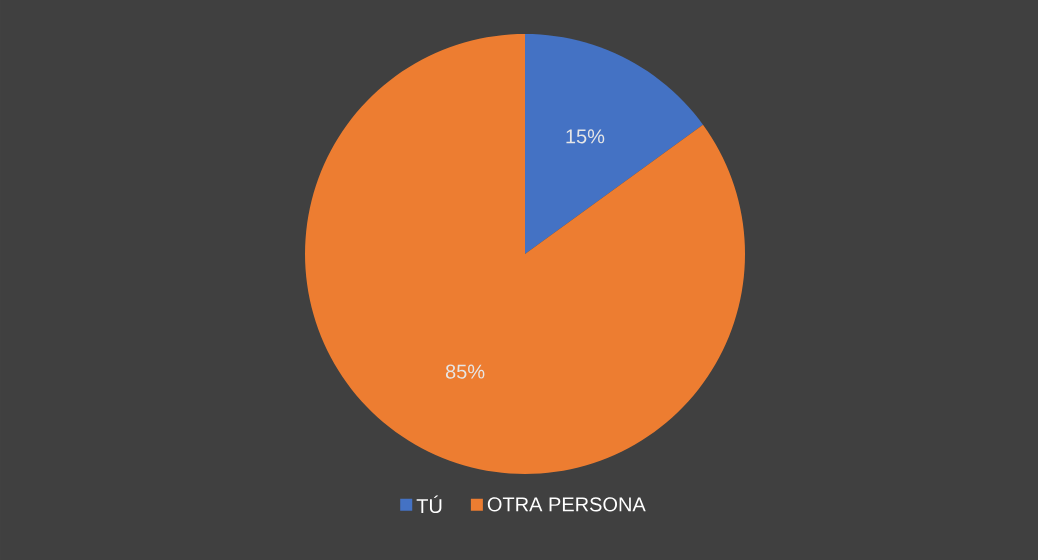  What do you see at coordinates (465, 371) in the screenshot?
I see `data-label: 85%` at bounding box center [465, 371].